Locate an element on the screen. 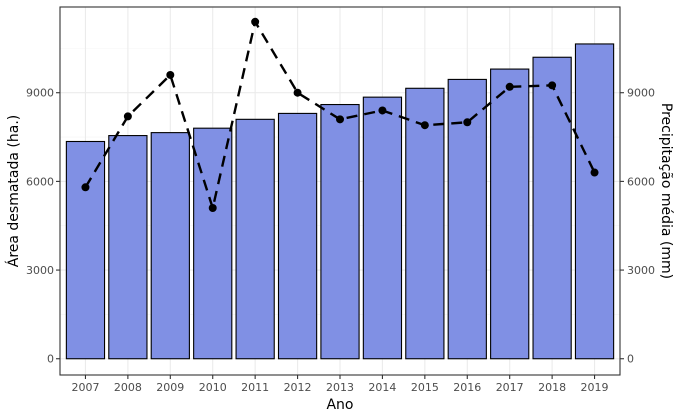 The height and width of the screenshot is (420, 681). y-tick-label: 3000 is located at coordinates (40, 270).